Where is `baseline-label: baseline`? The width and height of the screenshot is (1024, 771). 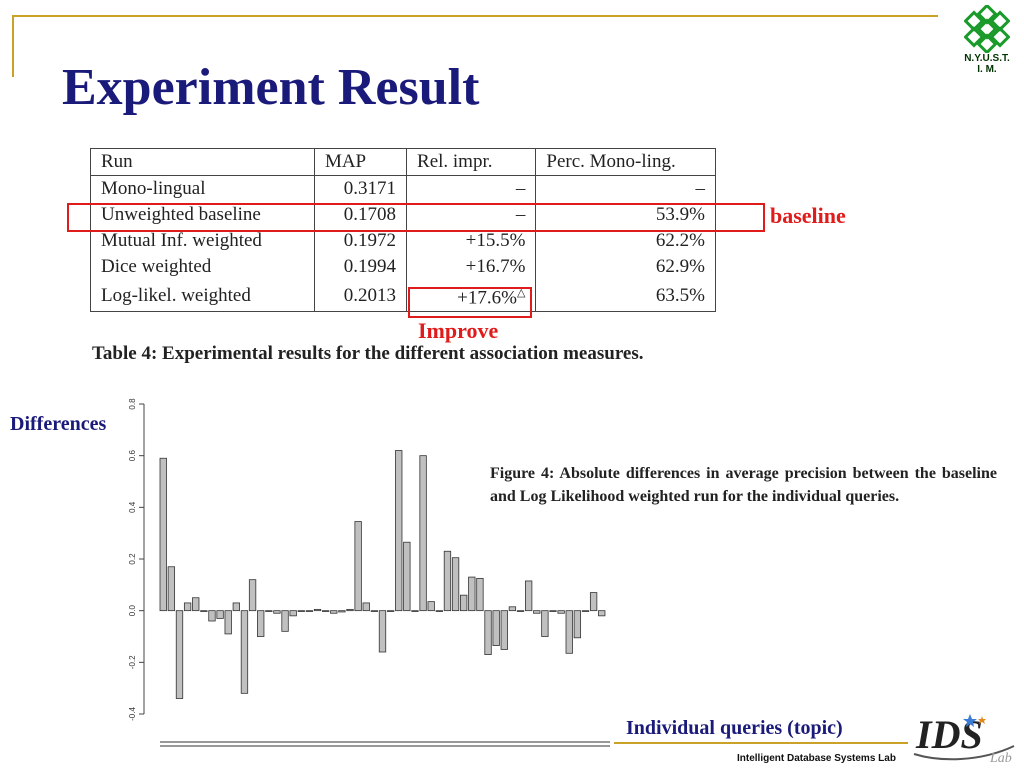
baseline-label: baseline is located at coordinates (808, 215).